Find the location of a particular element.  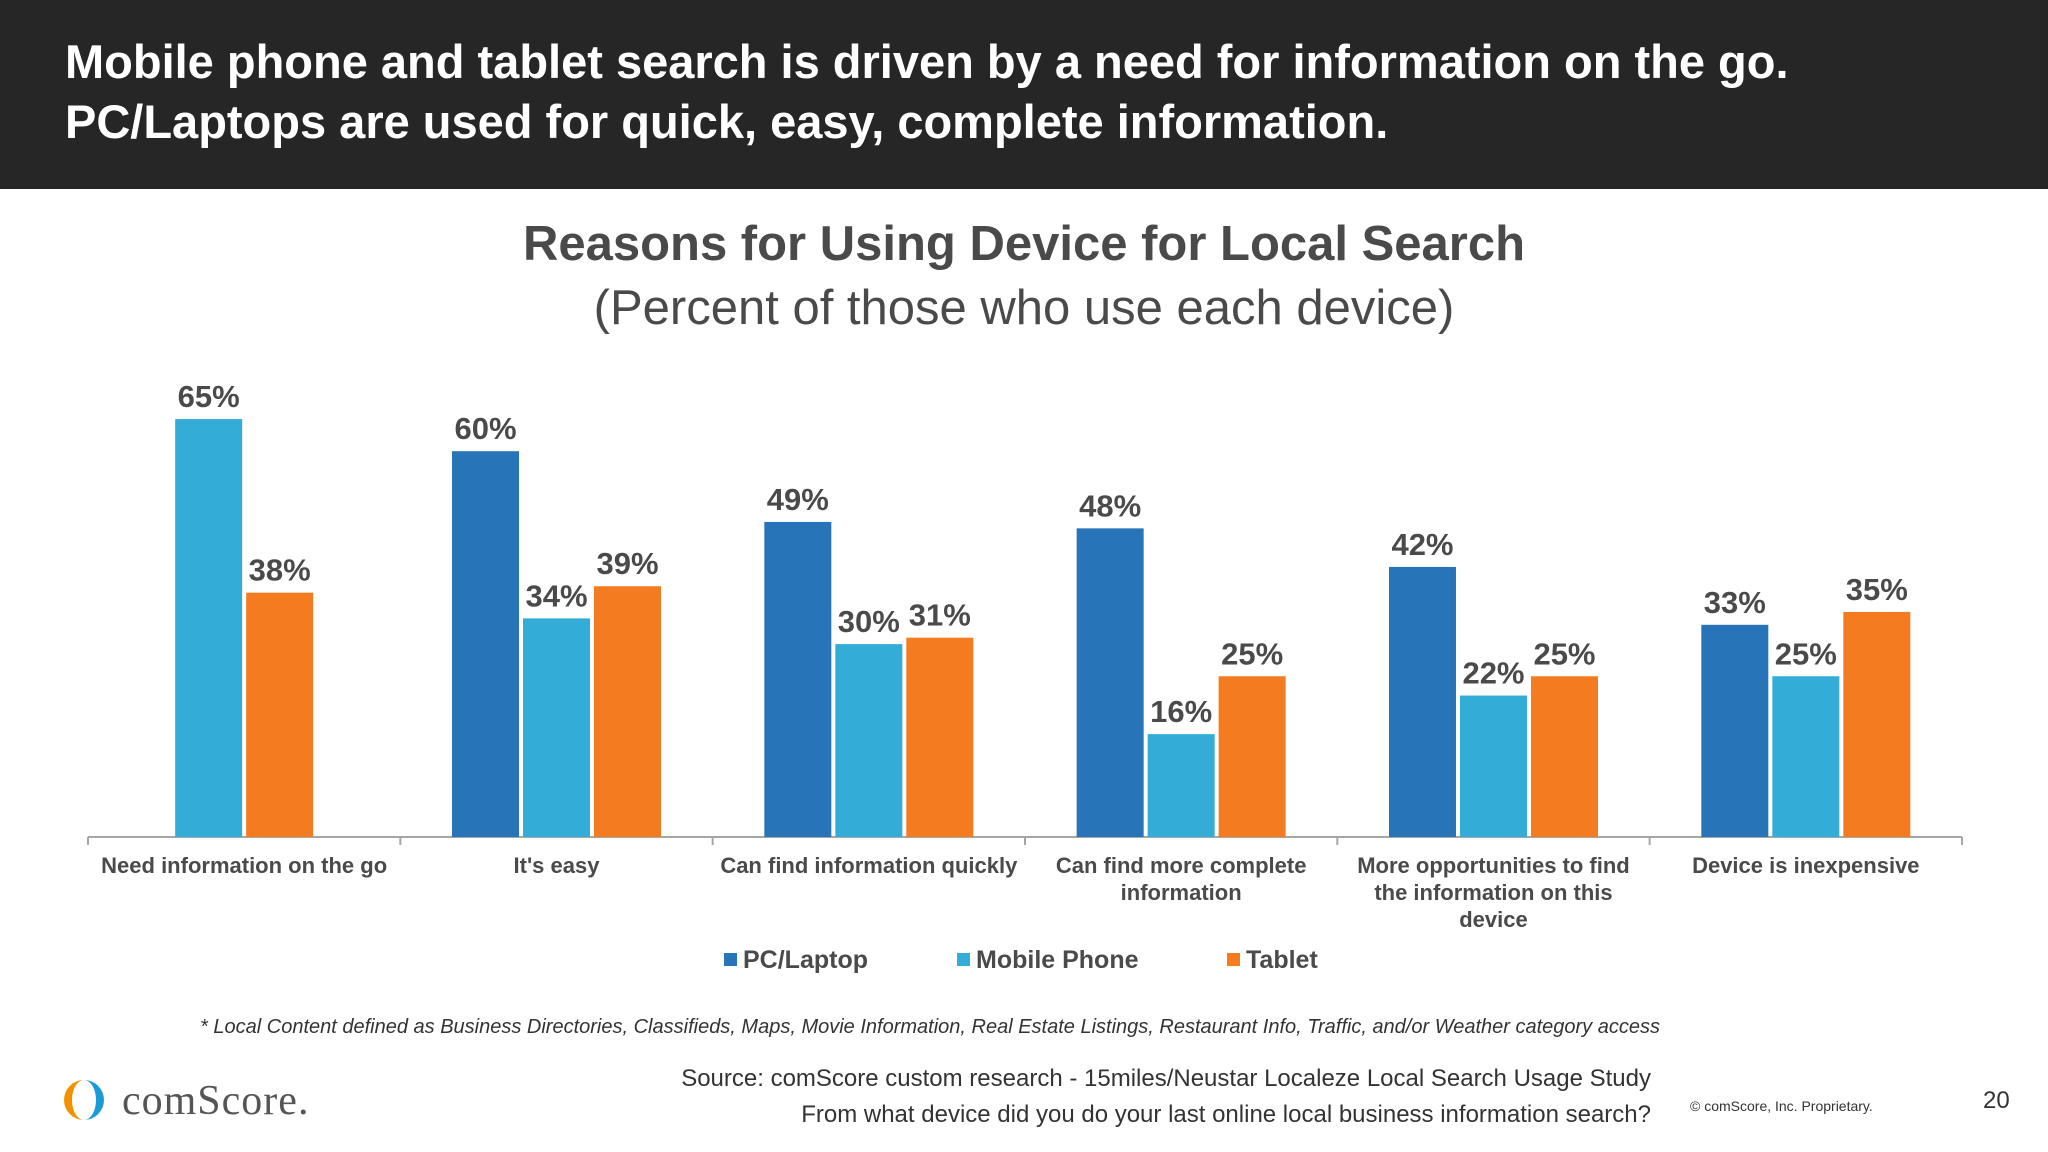

logo-wordmark: comScore. is located at coordinates (216, 1101).